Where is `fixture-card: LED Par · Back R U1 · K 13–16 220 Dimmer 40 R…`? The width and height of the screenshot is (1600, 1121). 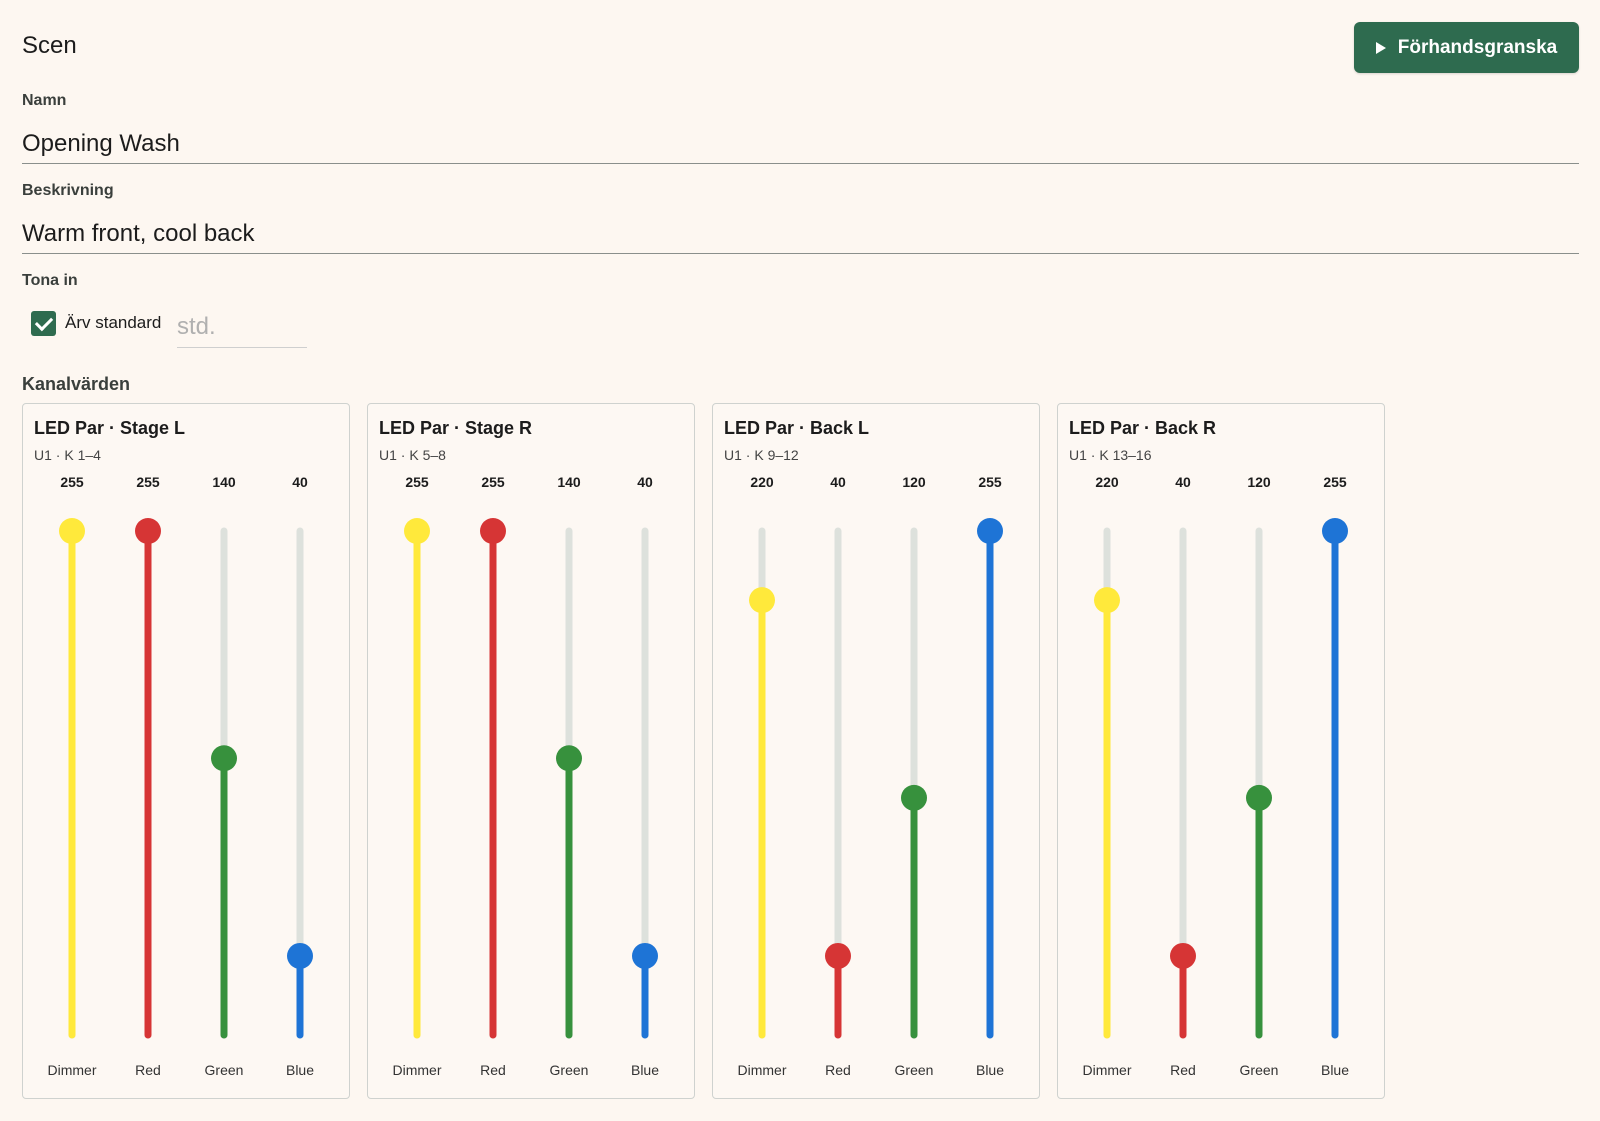
fixture-card: LED Par · Back R U1 · K 13–16 220 Dimmer 40 R… is located at coordinates (1221, 751).